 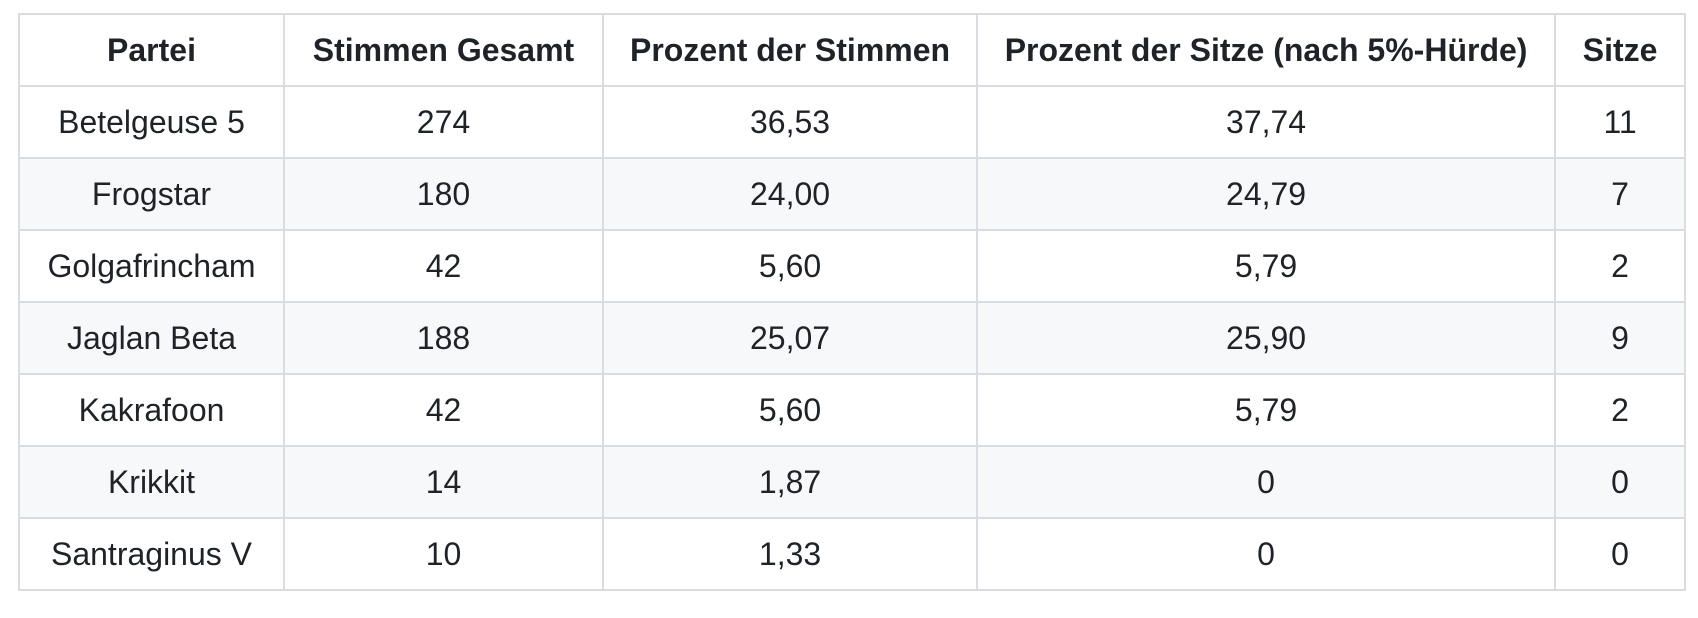 What do you see at coordinates (443, 338) in the screenshot?
I see `value-cell: 188` at bounding box center [443, 338].